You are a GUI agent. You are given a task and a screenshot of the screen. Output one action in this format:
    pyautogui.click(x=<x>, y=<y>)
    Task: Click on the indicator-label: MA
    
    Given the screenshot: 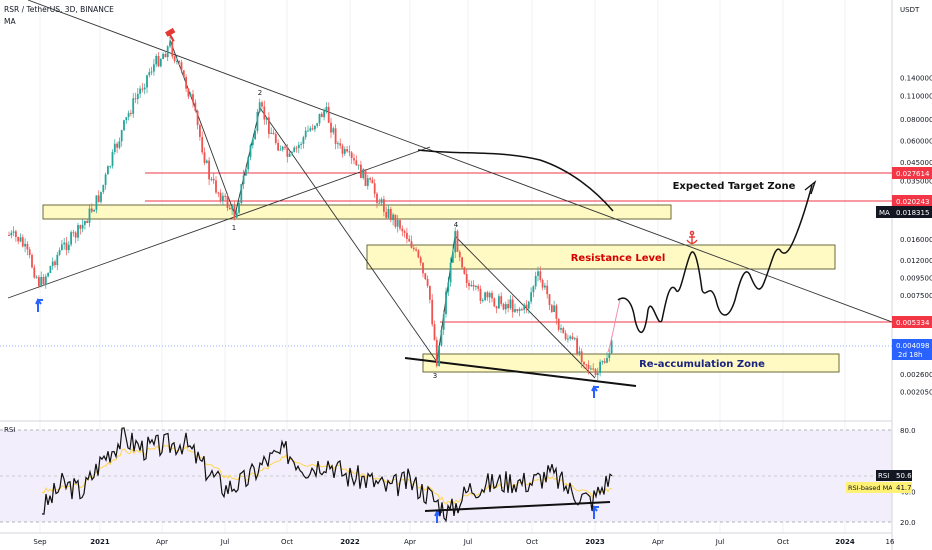 What is the action you would take?
    pyautogui.click(x=10, y=21)
    